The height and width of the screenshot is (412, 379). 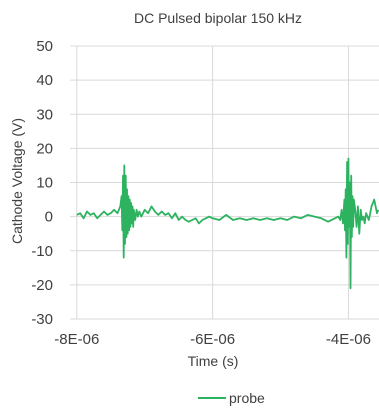 What do you see at coordinates (44, 114) in the screenshot?
I see `y-tick-label: 30` at bounding box center [44, 114].